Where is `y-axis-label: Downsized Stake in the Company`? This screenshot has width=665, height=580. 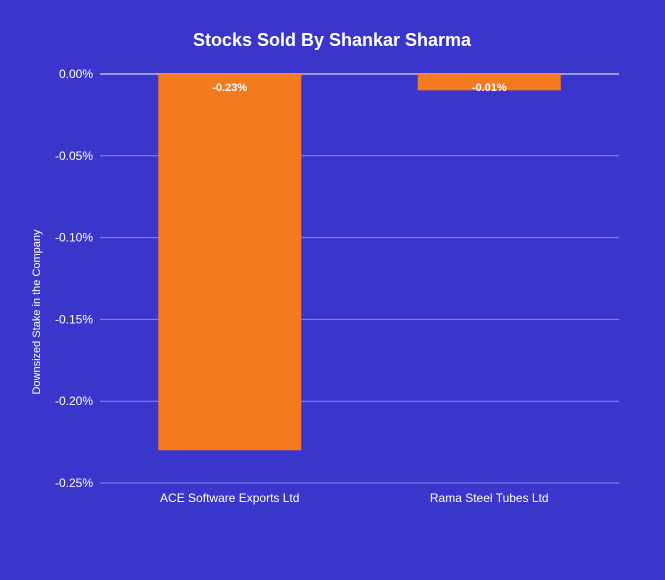 y-axis-label: Downsized Stake in the Company is located at coordinates (37, 312).